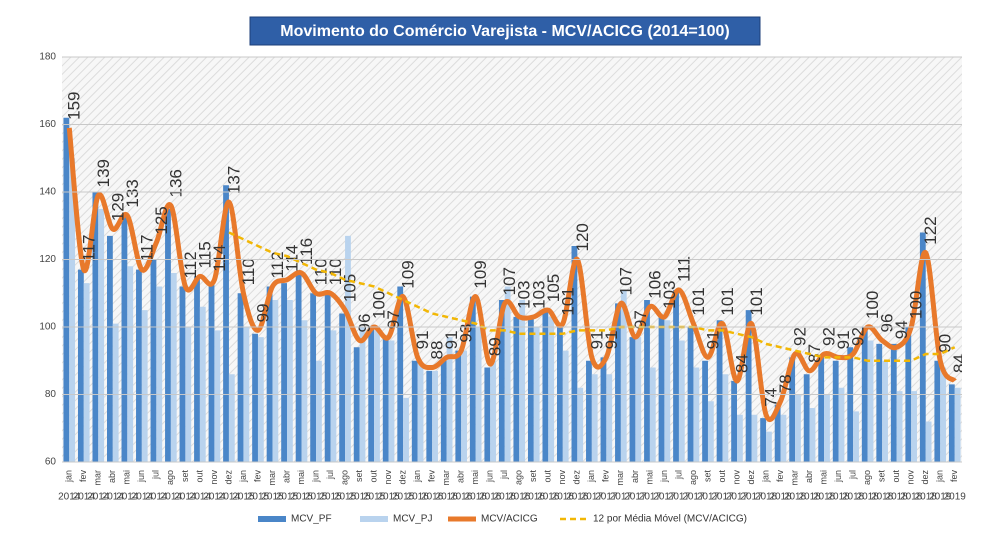  I want to click on data-label: 91, so click(596, 339).